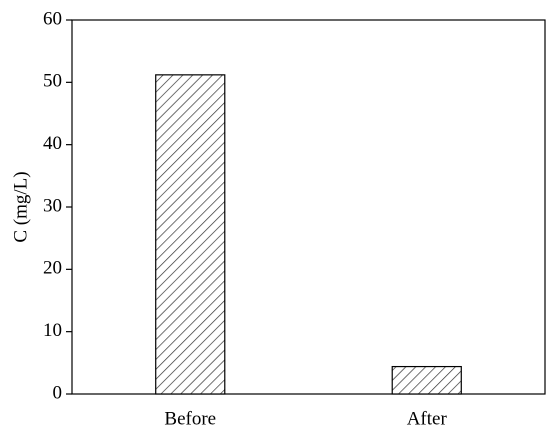 This screenshot has width=550, height=444. Describe the element at coordinates (52, 268) in the screenshot. I see `y-tick-label: 20` at that location.